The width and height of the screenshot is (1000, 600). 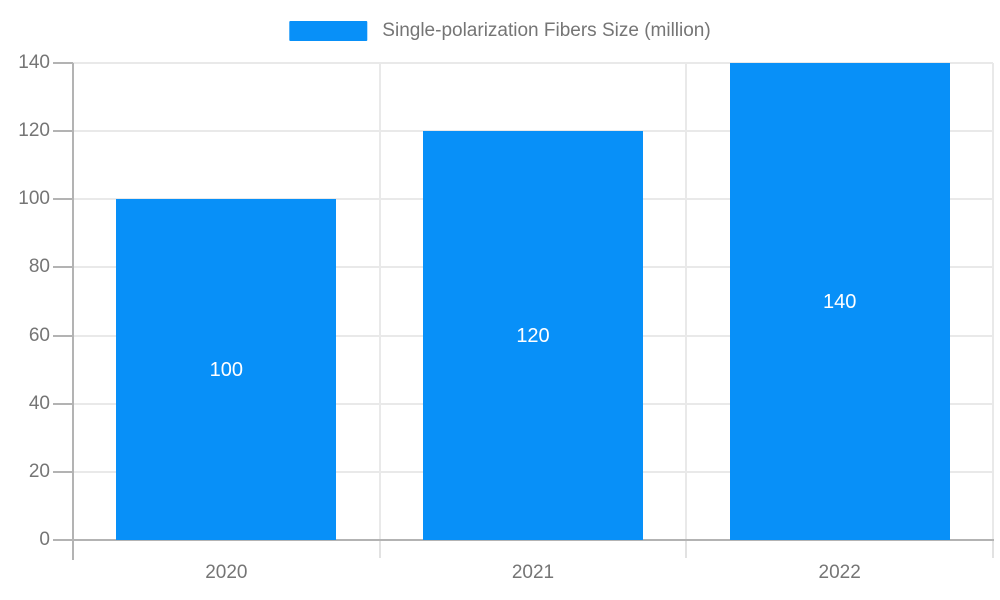 I want to click on bar-value-label: 120, so click(x=533, y=335).